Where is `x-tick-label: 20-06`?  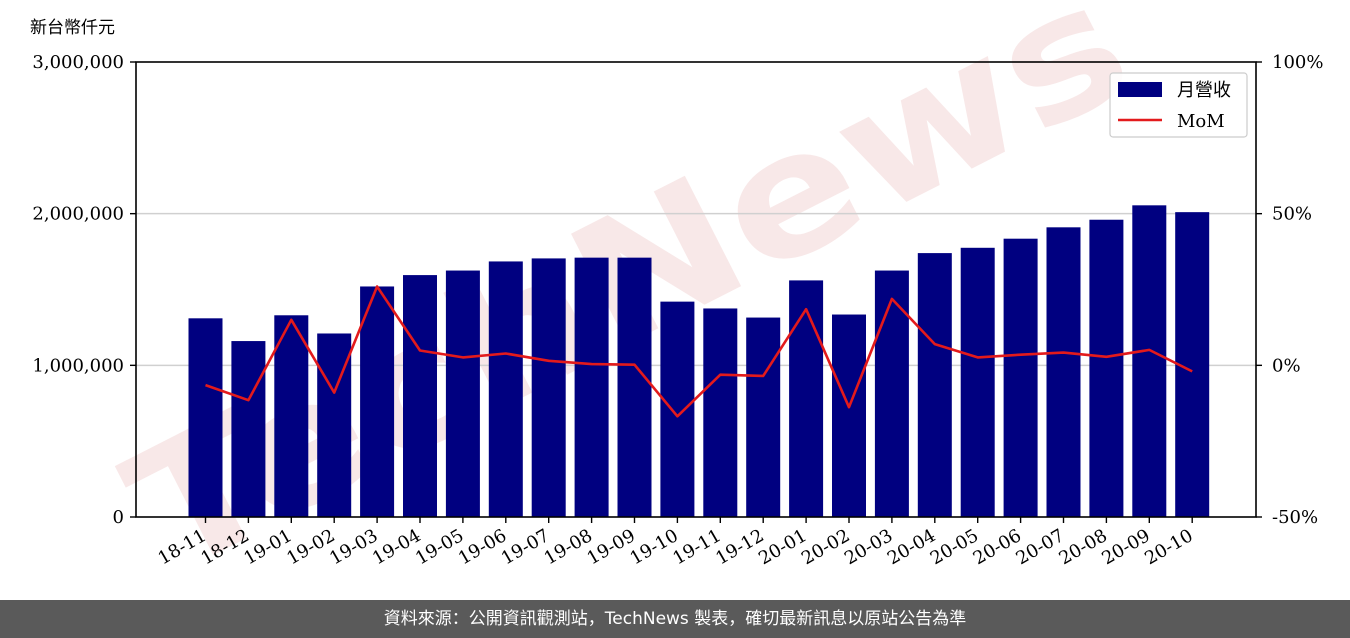 x-tick-label: 20-06 is located at coordinates (997, 547).